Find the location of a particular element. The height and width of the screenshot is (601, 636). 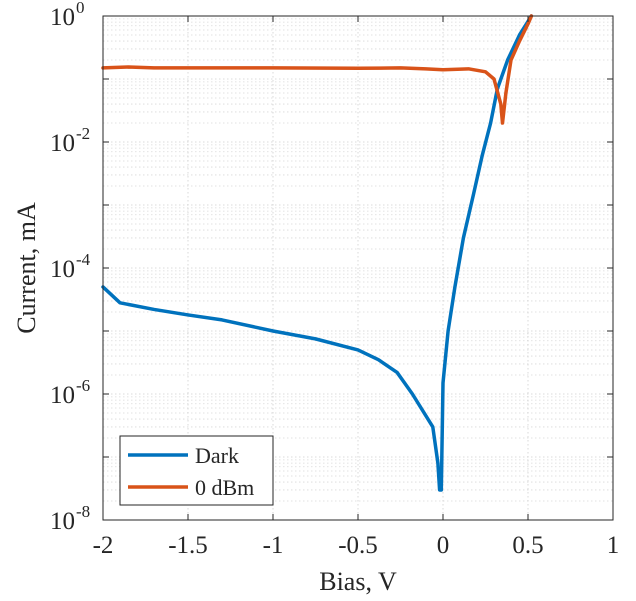

y-tick-label-exp: 0 is located at coordinates (80, 8).